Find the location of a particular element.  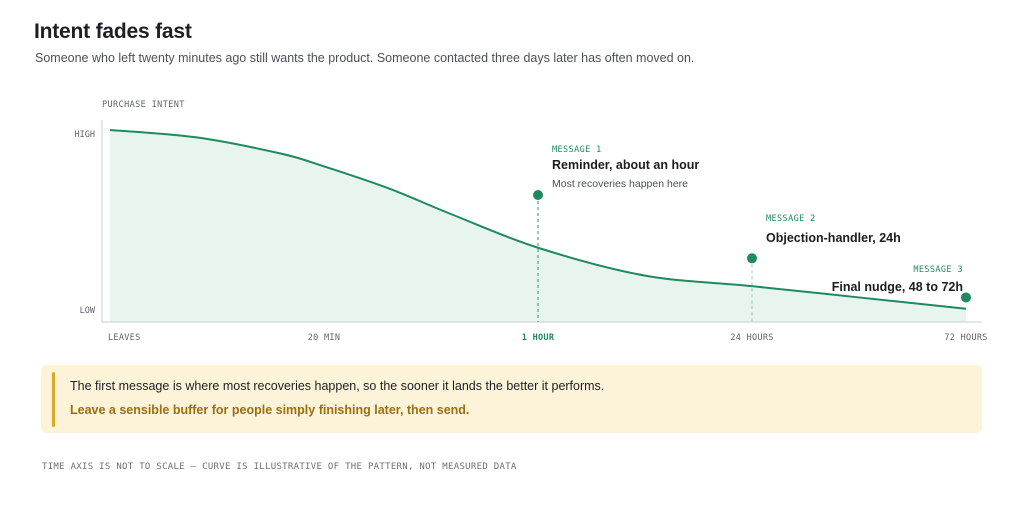

x-tick-label: 20 MIN is located at coordinates (324, 338).